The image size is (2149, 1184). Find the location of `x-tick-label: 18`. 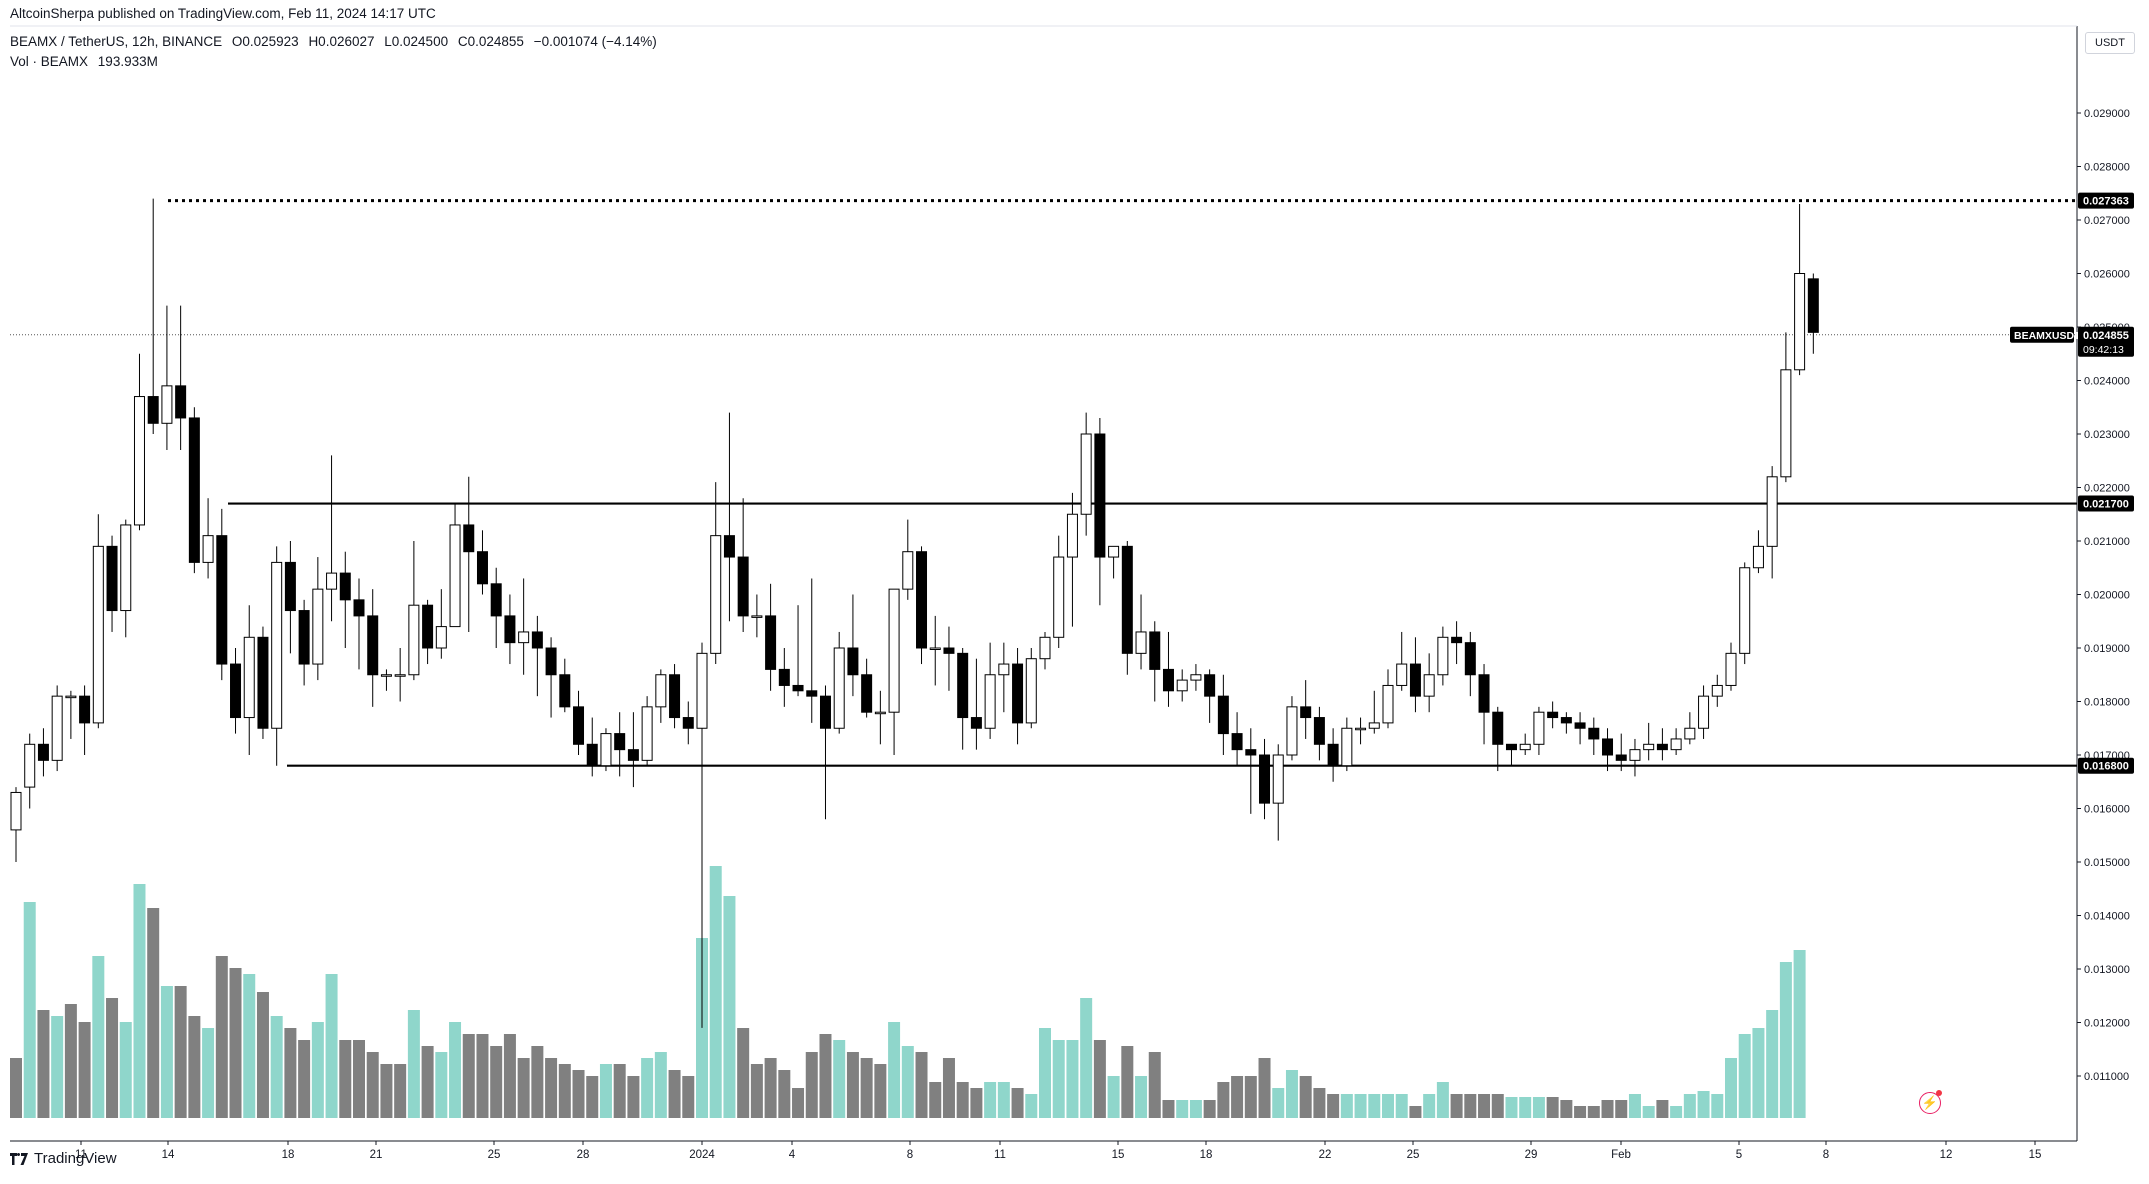

x-tick-label: 18 is located at coordinates (1206, 1155).